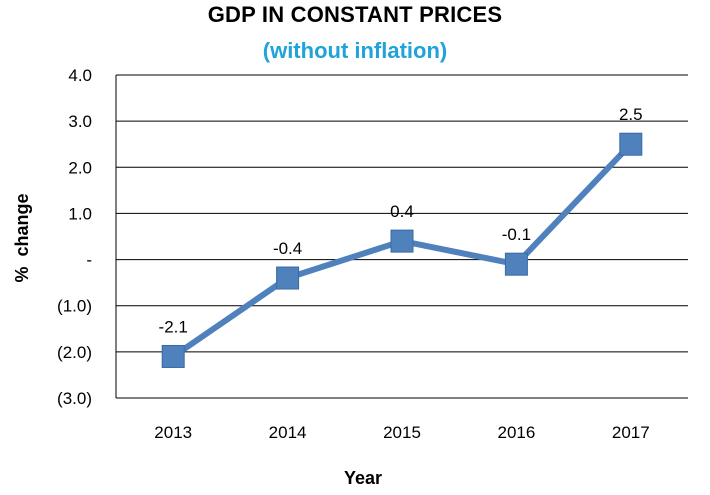  Describe the element at coordinates (80, 167) in the screenshot. I see `y-tick-label: 2.0` at that location.